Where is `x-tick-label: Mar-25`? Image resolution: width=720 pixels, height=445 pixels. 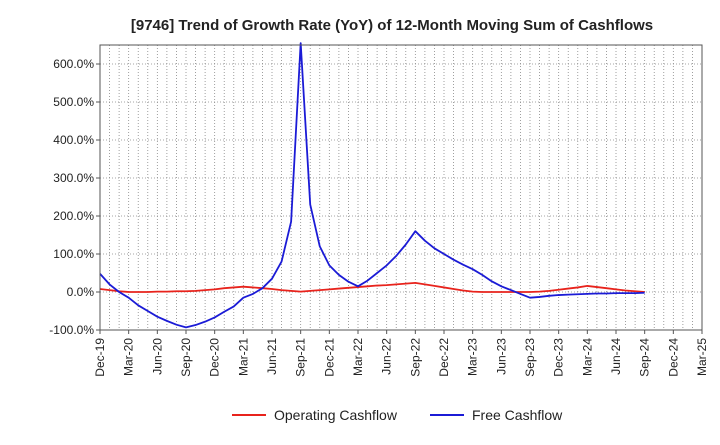
x-tick-label: Mar-25 is located at coordinates (702, 357).